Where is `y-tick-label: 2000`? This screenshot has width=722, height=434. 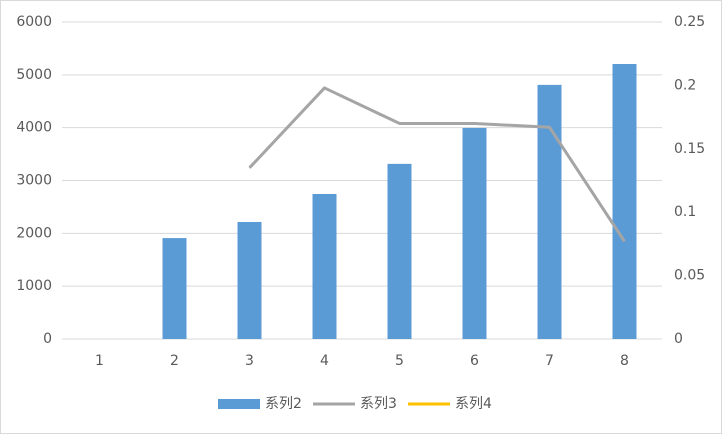
y-tick-label: 2000 is located at coordinates (34, 233).